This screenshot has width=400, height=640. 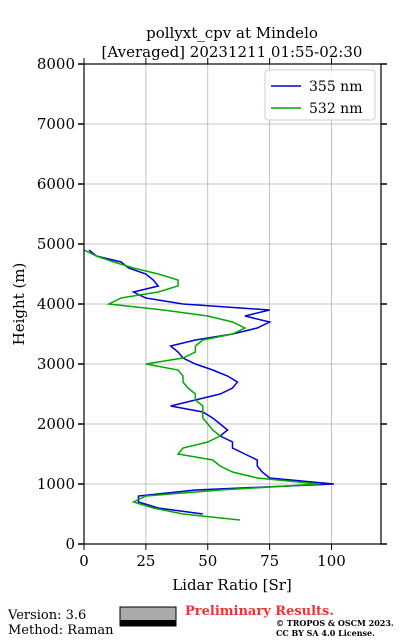 What do you see at coordinates (56, 244) in the screenshot?
I see `y-tick-label: 5000` at bounding box center [56, 244].